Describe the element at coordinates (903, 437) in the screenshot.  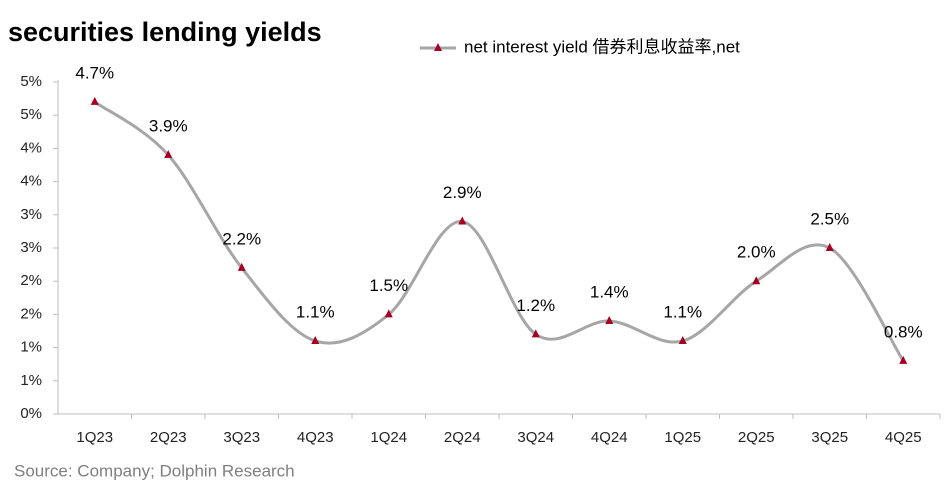
I see `x-tick-label: 4Q25` at that location.